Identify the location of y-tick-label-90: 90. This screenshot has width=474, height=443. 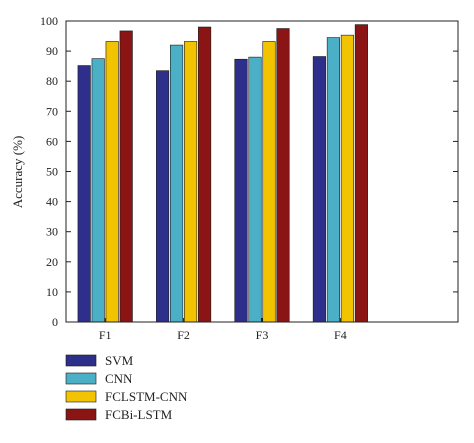
(52, 51).